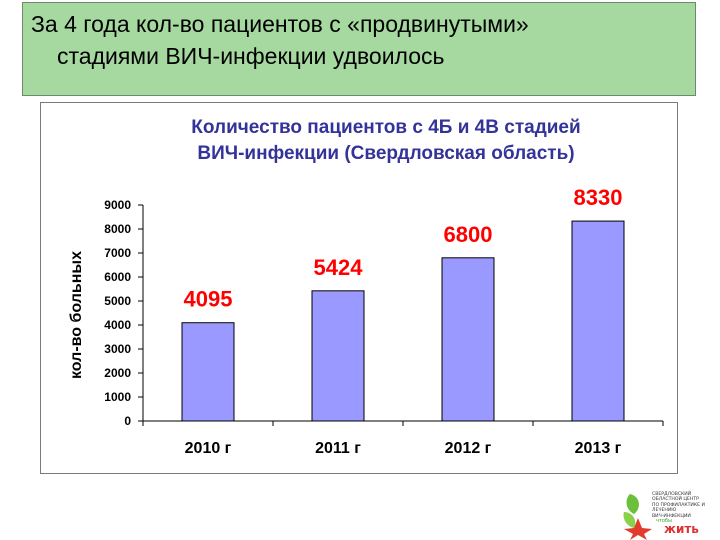 The image size is (720, 540). What do you see at coordinates (123, 313) in the screenshot?
I see `y-axis-ticks: 0 1000 2000 3000 4000 5000 6000 7000 8000 9000` at bounding box center [123, 313].